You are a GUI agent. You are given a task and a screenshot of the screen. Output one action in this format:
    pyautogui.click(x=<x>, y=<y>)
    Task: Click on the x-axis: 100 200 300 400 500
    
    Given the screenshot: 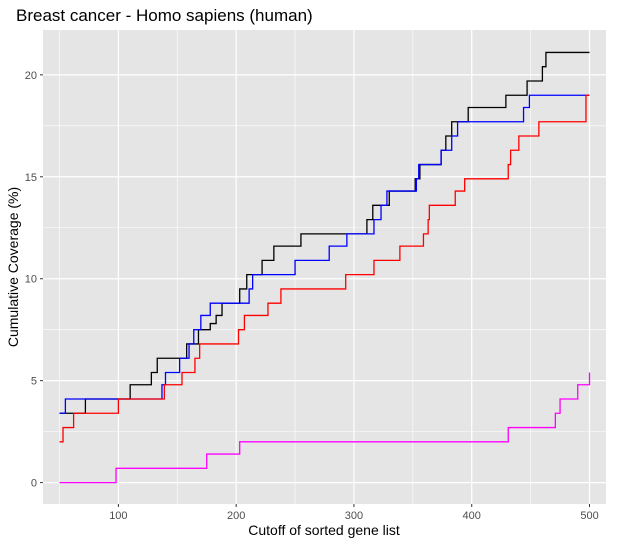 What is the action you would take?
    pyautogui.click(x=354, y=513)
    